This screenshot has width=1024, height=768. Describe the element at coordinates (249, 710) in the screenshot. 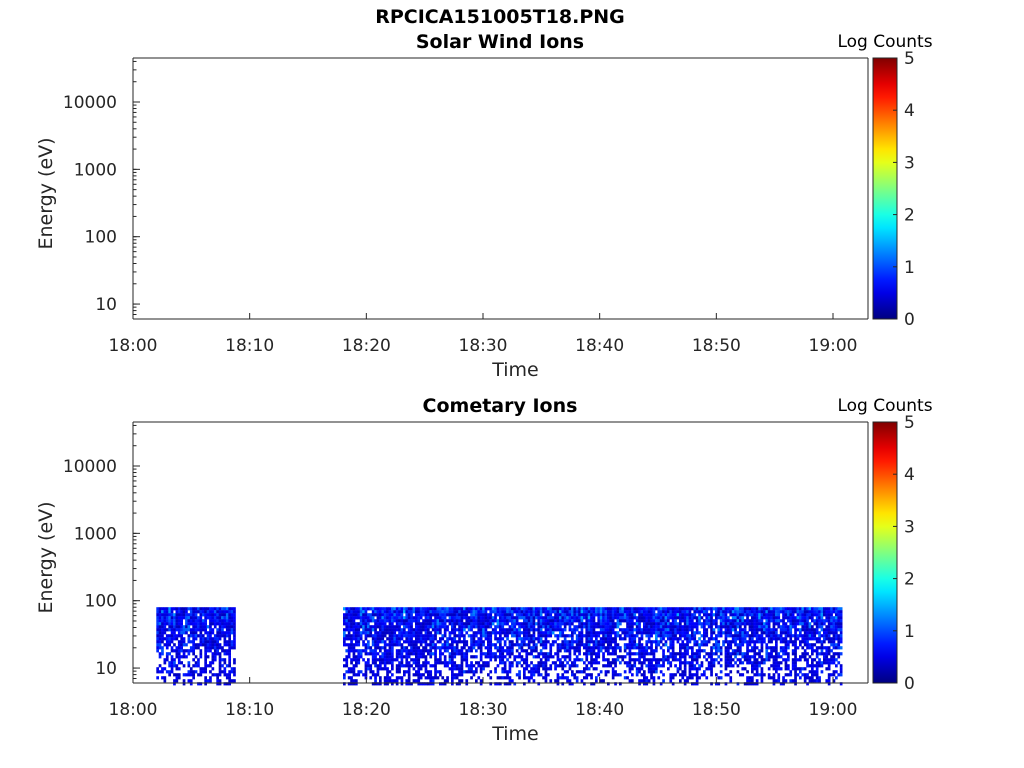

I see `x-tick-label: 18:10` at that location.